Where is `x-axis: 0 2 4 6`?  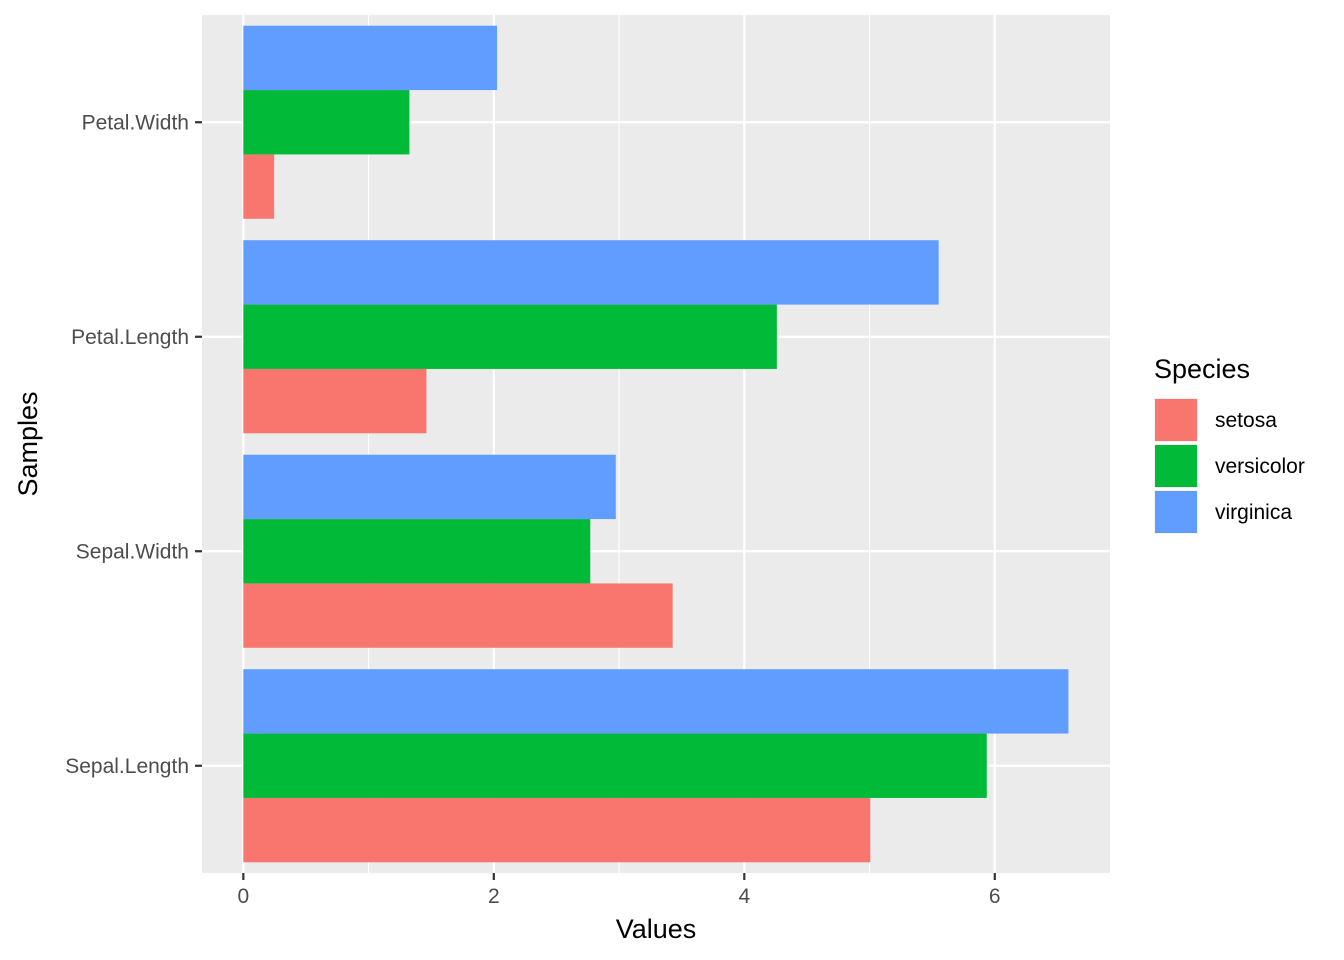
x-axis: 0 2 4 6 is located at coordinates (619, 890).